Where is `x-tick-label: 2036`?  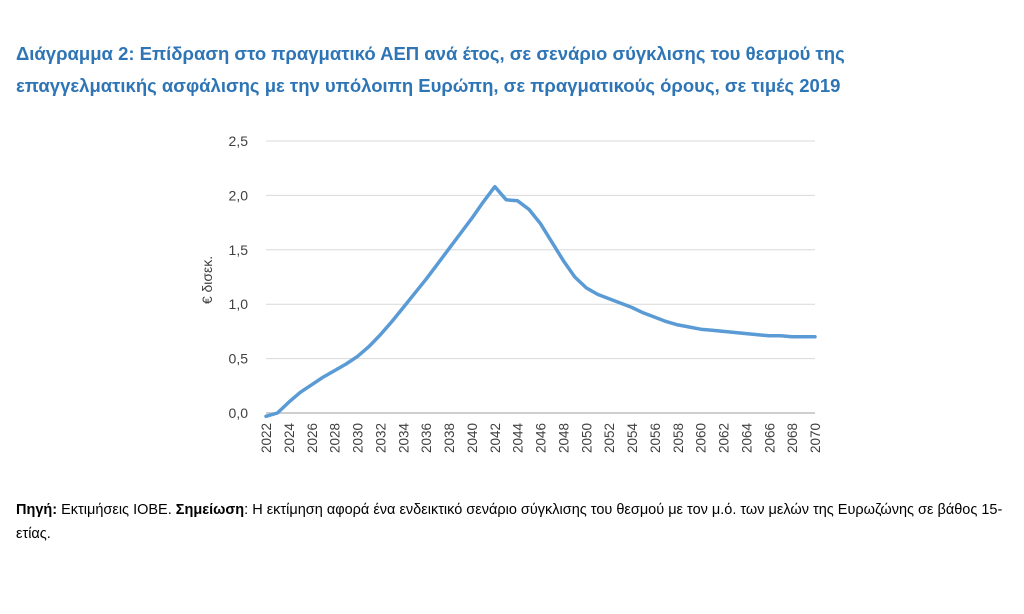 x-tick-label: 2036 is located at coordinates (426, 438).